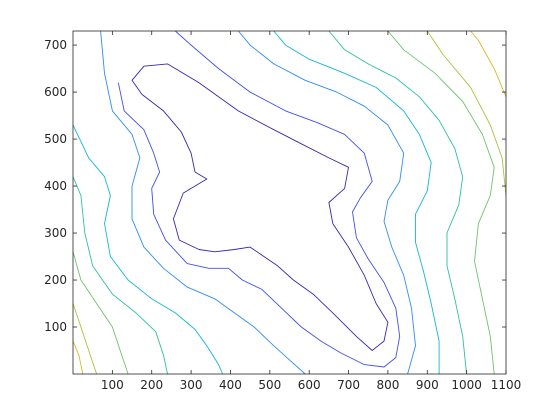 This screenshot has height=420, width=560. Describe the element at coordinates (427, 385) in the screenshot. I see `x-tick-label-900: 900` at that location.